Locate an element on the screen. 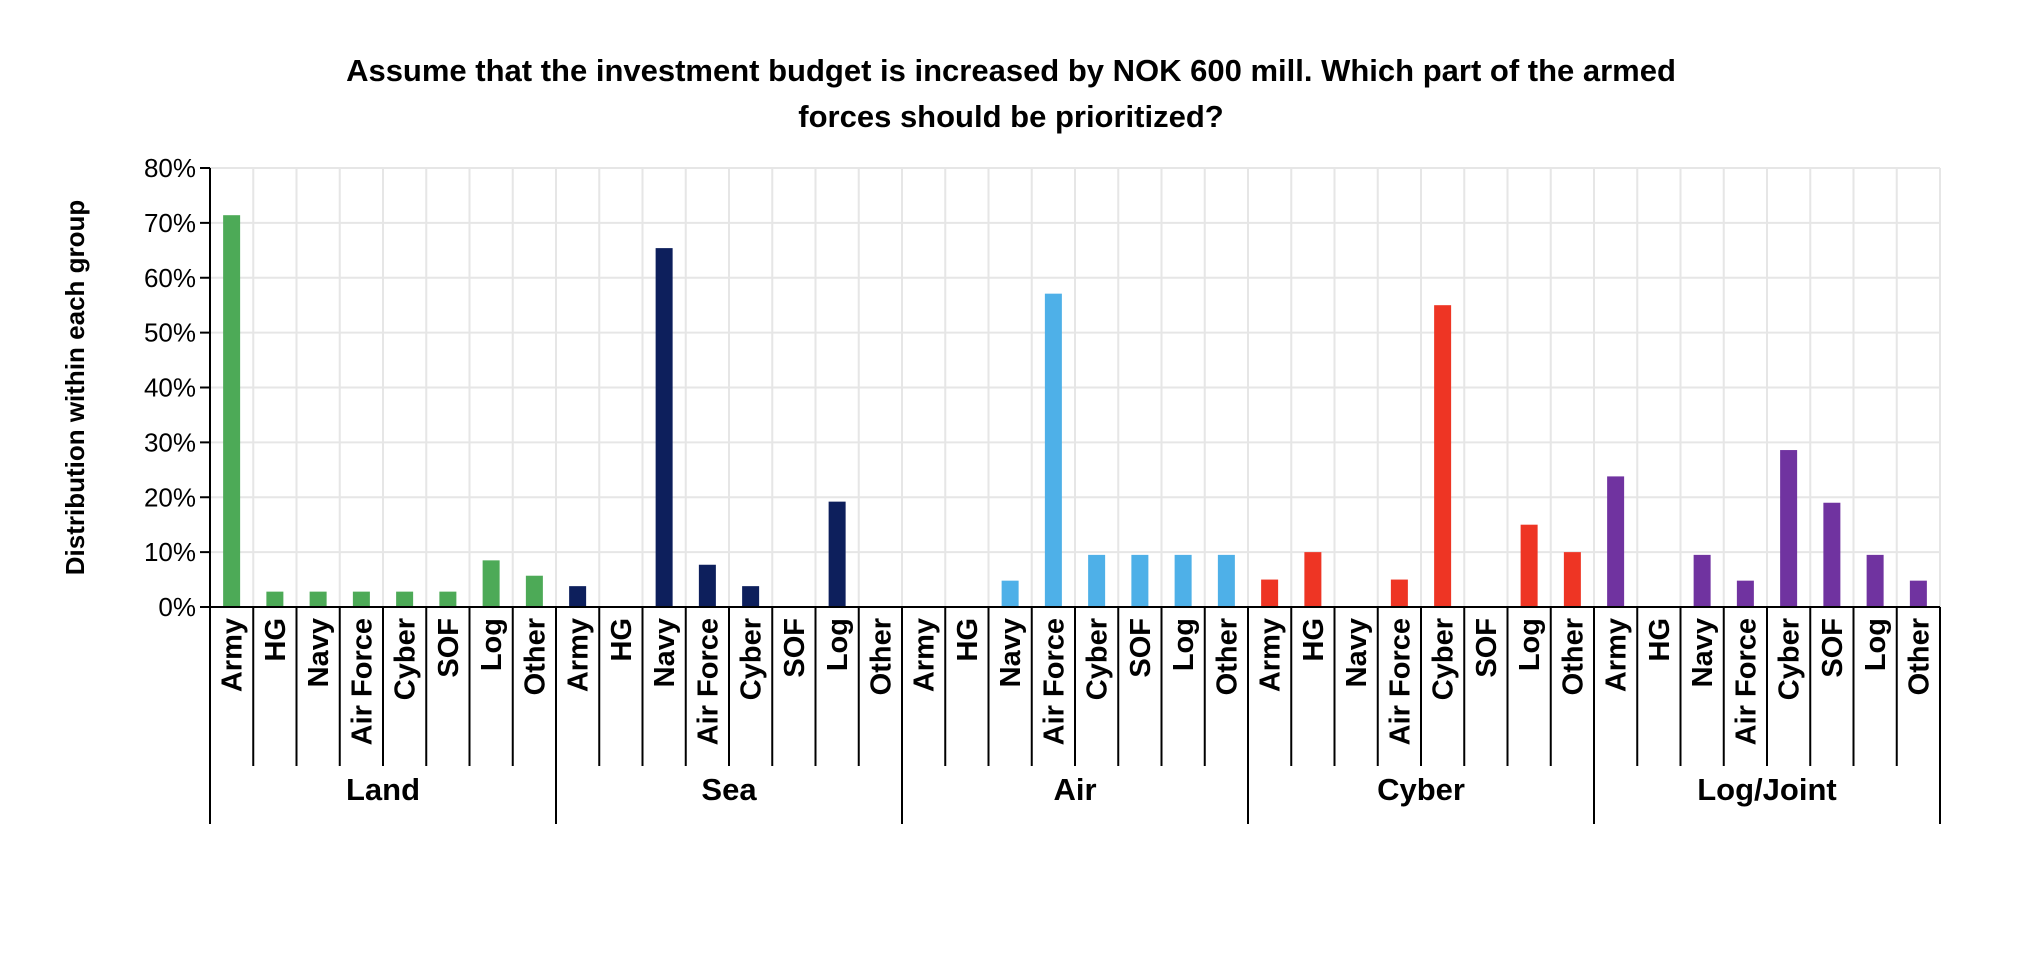 The image size is (2022, 966). bar-log-joint-army is located at coordinates (1616, 541).